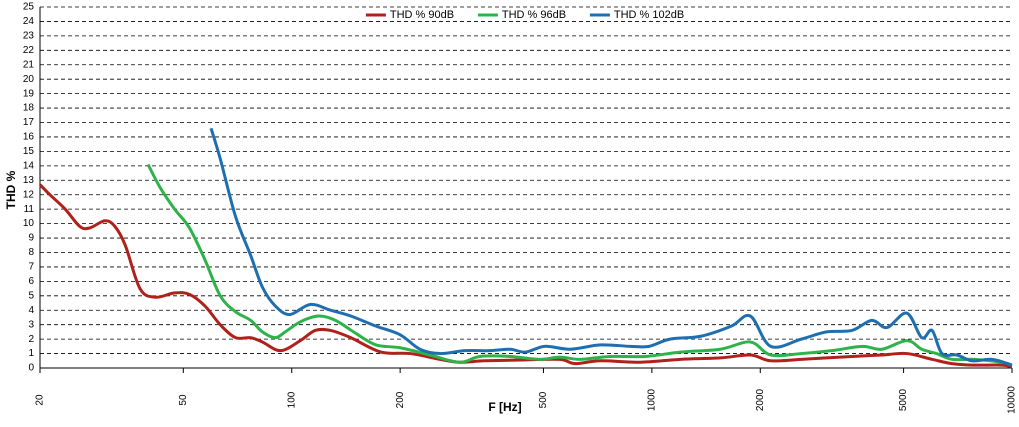  Describe the element at coordinates (31, 324) in the screenshot. I see `y-tick-label: 3` at that location.